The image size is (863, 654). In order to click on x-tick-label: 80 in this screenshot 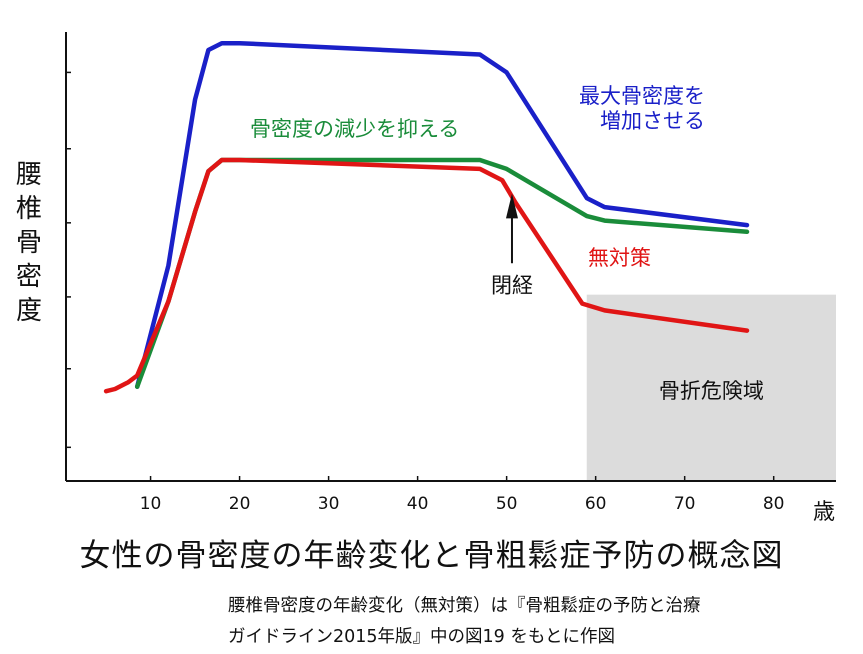, I will do `click(774, 504)`.